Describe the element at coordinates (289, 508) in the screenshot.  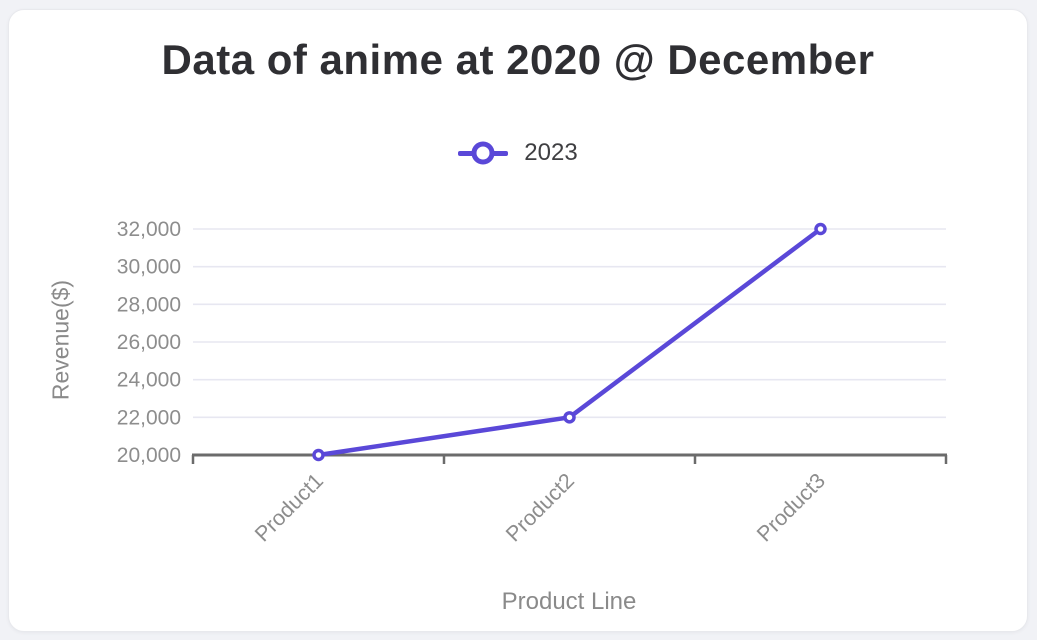
I see `x-tick-label: Product1` at that location.